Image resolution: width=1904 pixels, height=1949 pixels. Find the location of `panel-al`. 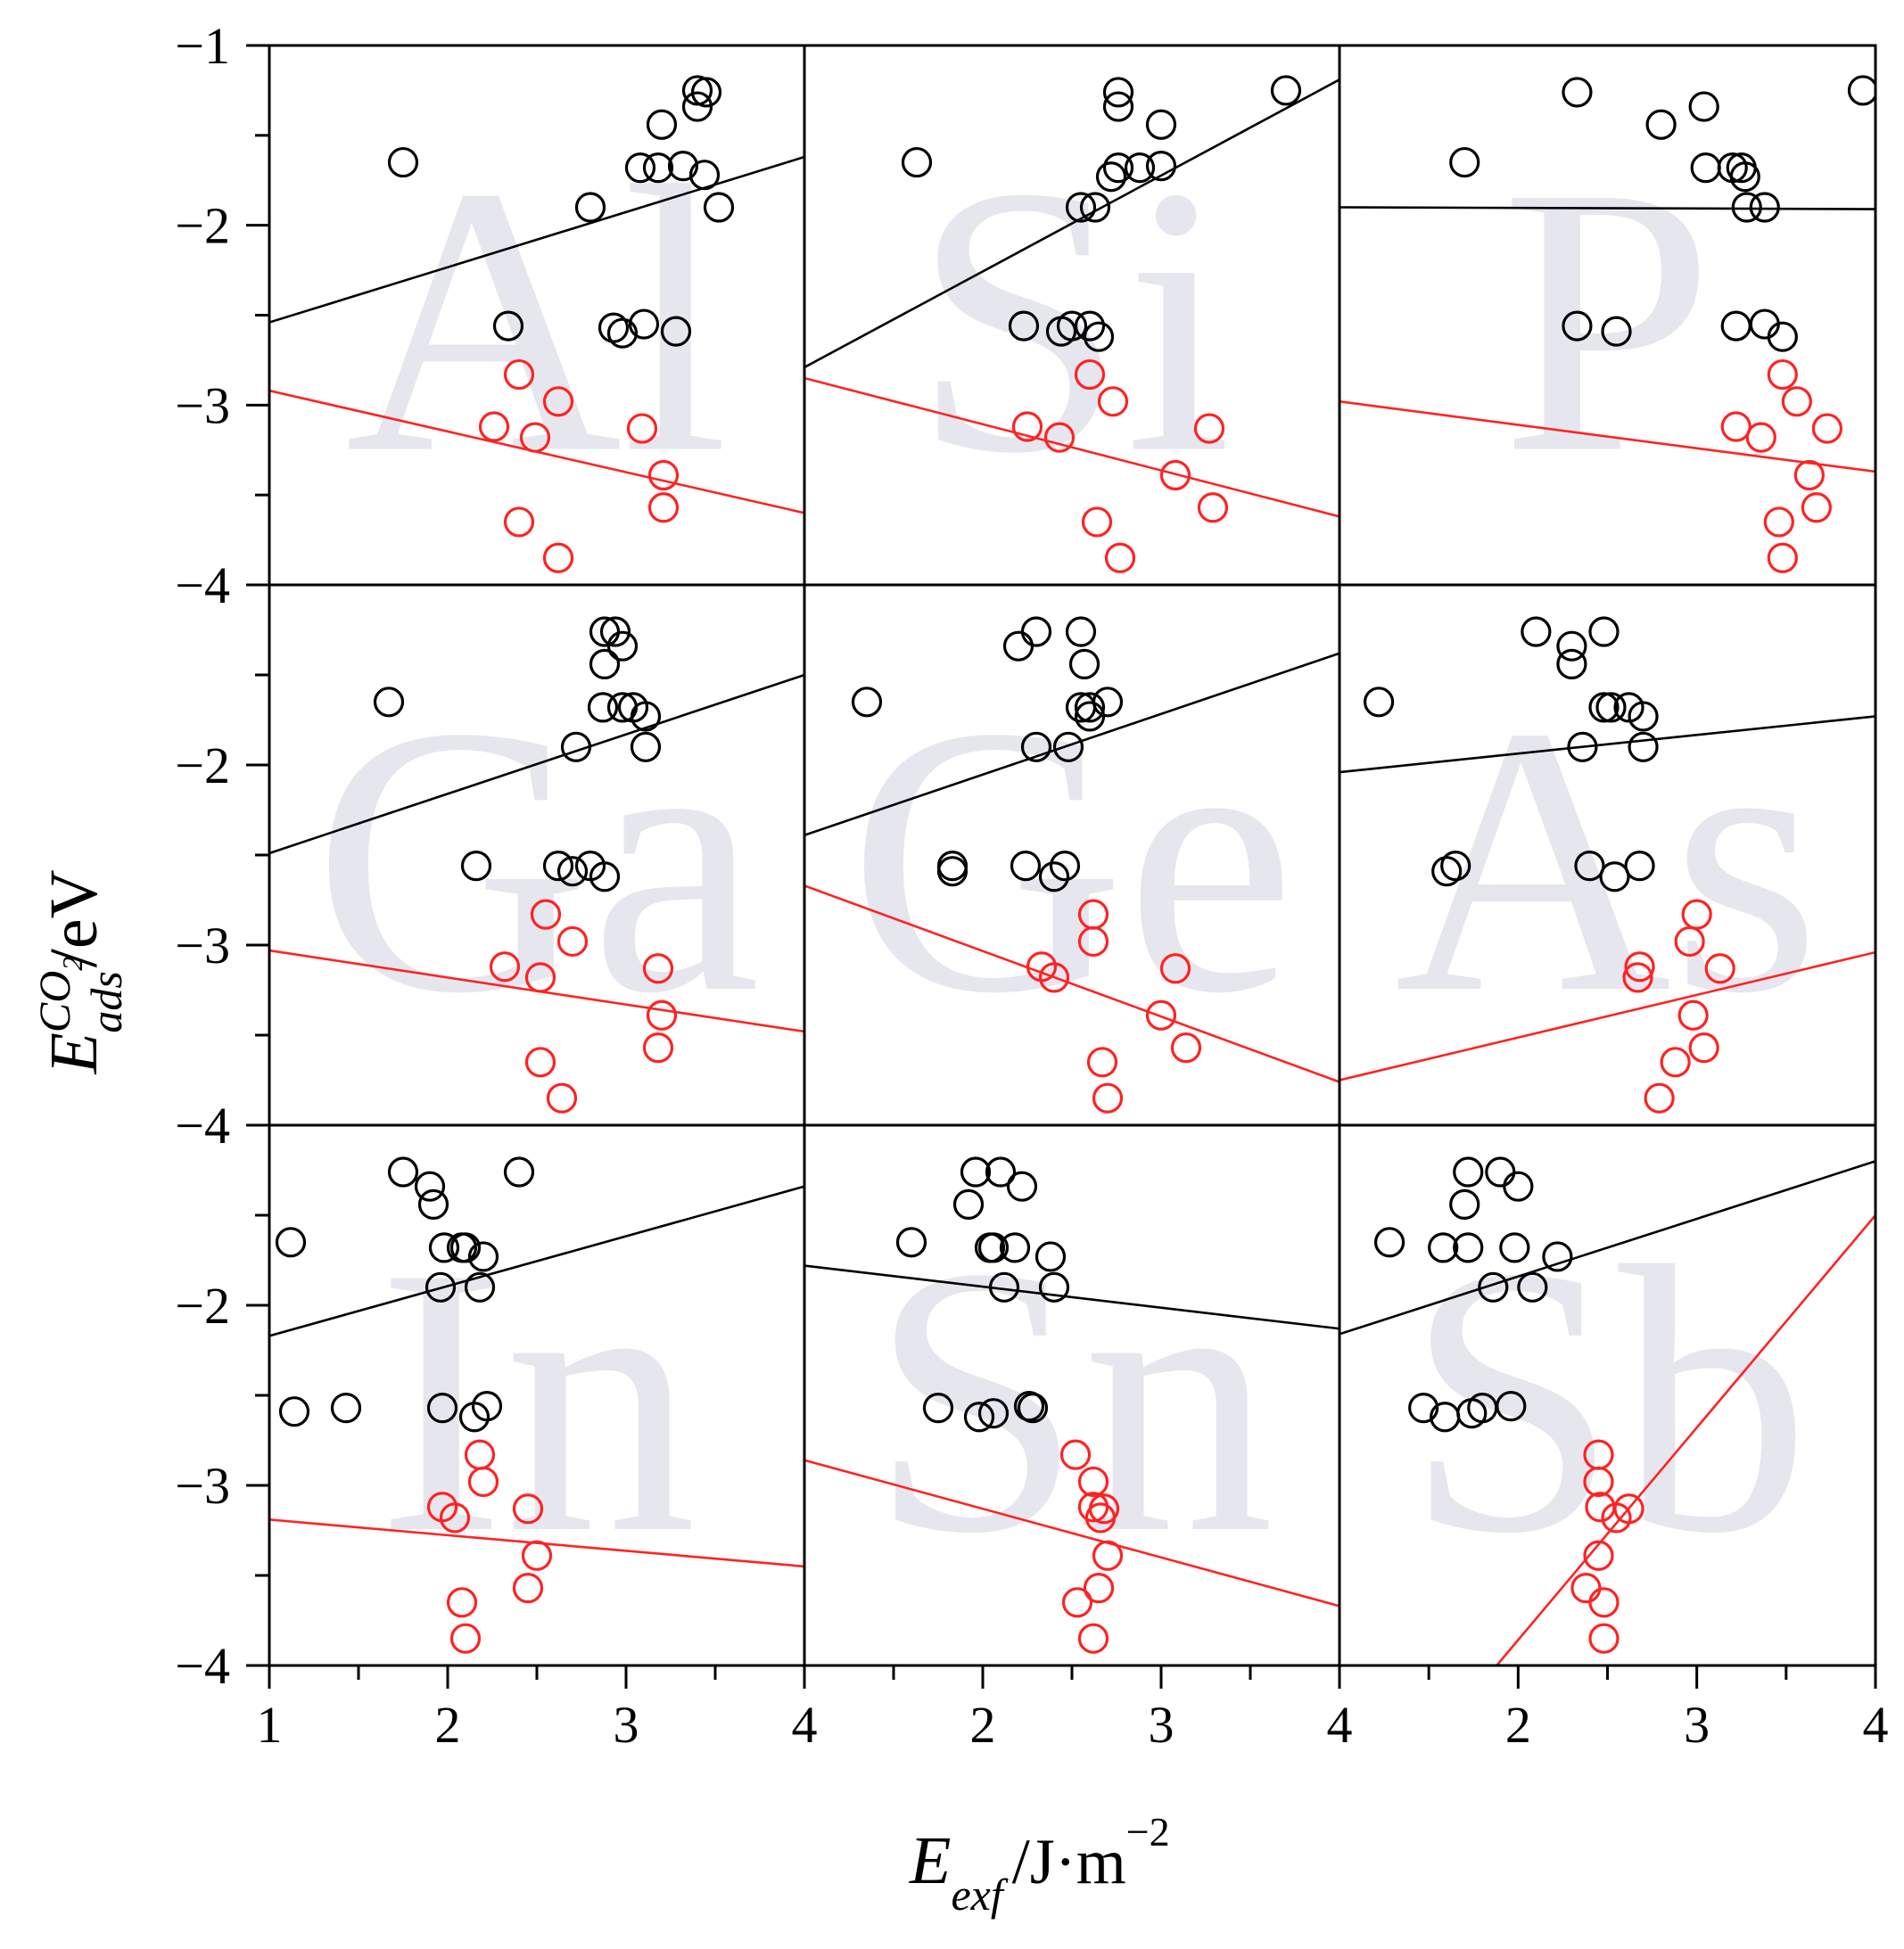

panel-al is located at coordinates (537, 324).